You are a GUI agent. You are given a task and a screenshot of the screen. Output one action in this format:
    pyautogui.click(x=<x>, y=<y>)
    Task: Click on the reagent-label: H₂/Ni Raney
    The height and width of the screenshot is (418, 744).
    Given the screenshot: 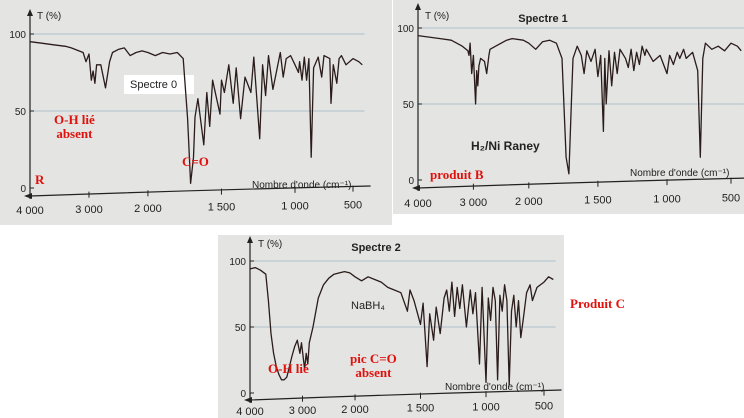 What is the action you would take?
    pyautogui.click(x=505, y=146)
    